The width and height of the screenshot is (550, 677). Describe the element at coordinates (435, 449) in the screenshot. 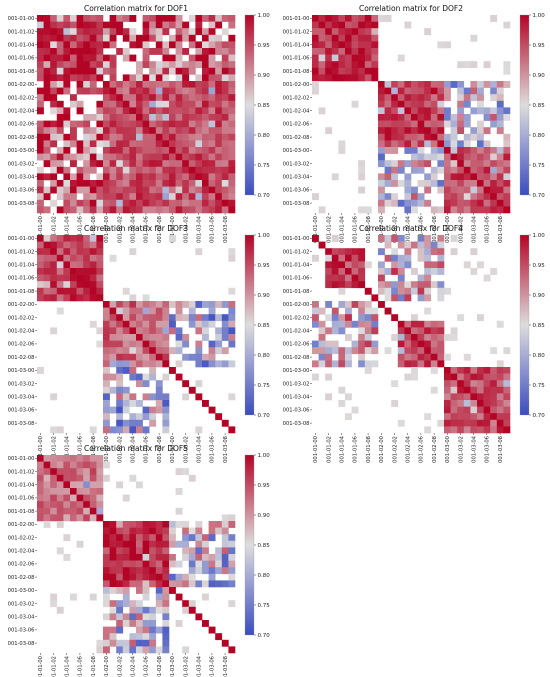

I see `x-tick-label: 001-02-08` at that location.